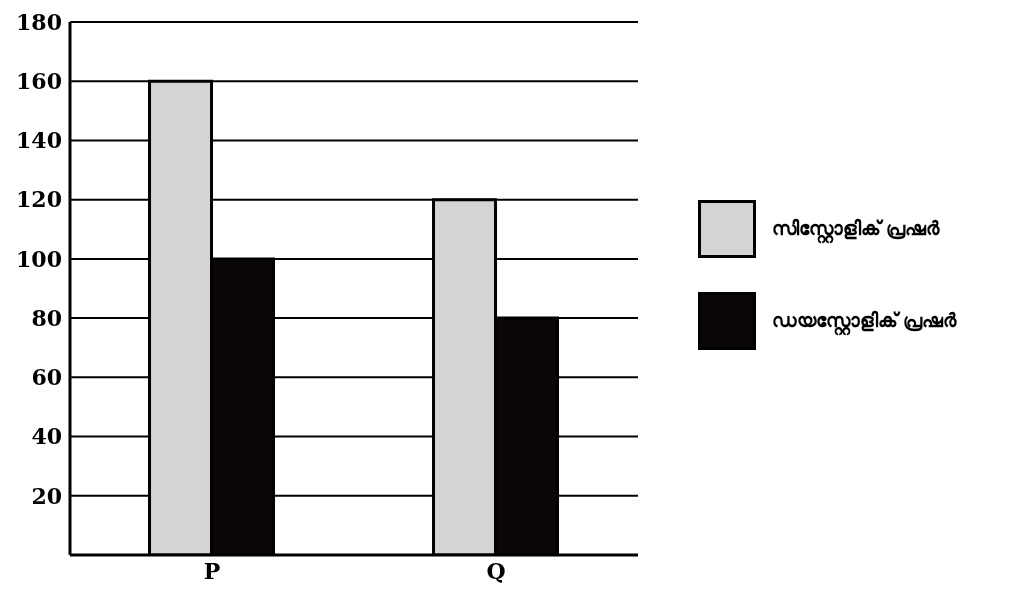 The image size is (1036, 609). What do you see at coordinates (46, 436) in the screenshot?
I see `y-tick-label: 40` at bounding box center [46, 436].